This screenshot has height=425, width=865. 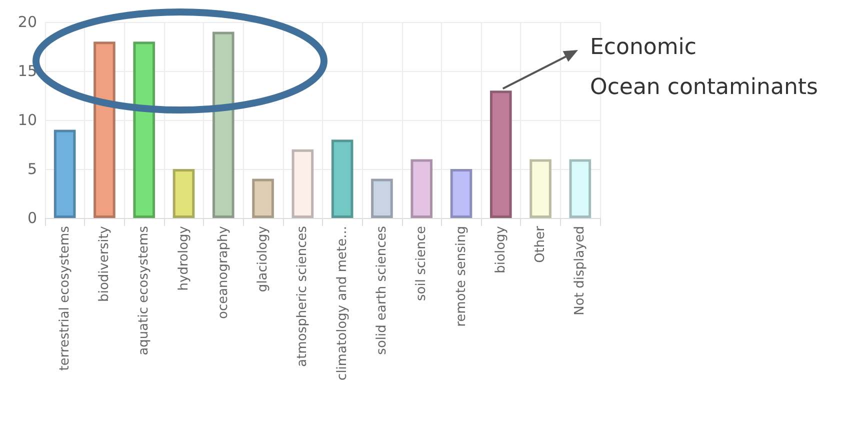 I want to click on y-tick-label: 10, so click(x=27, y=120).